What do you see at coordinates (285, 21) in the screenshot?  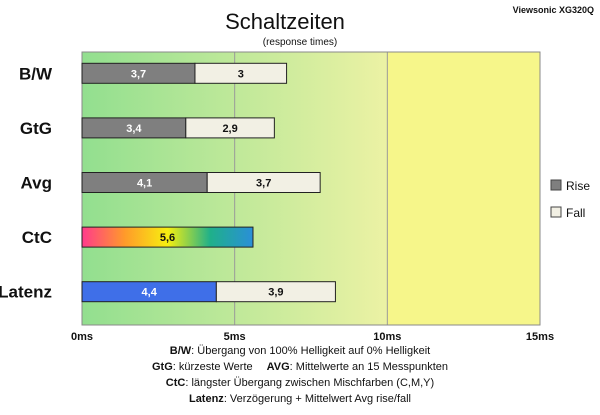 I see `chart-title: Schaltzeiten` at bounding box center [285, 21].